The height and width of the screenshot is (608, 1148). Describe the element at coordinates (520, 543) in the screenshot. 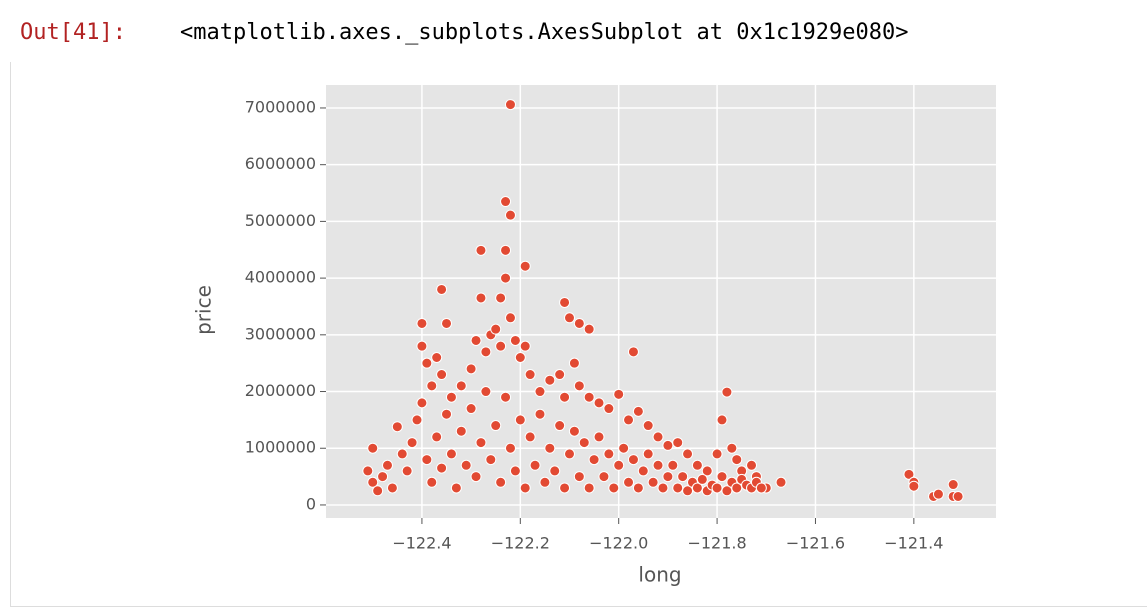

I see `x-tick-label: −122.2` at that location.